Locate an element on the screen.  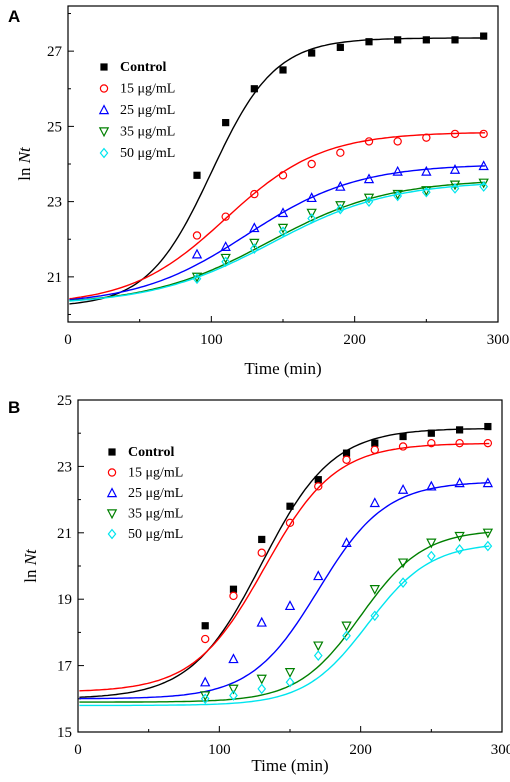
y-axis-title: ln Nt is located at coordinates (24, 163).